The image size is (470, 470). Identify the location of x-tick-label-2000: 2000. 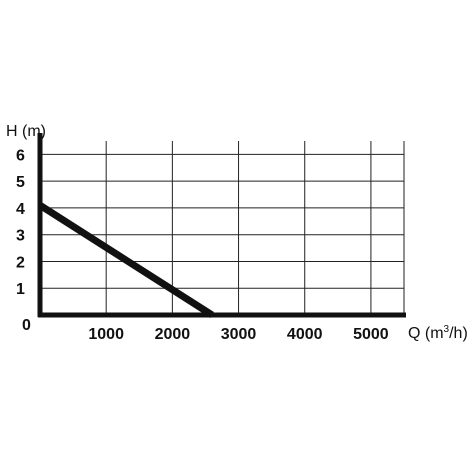
(173, 334).